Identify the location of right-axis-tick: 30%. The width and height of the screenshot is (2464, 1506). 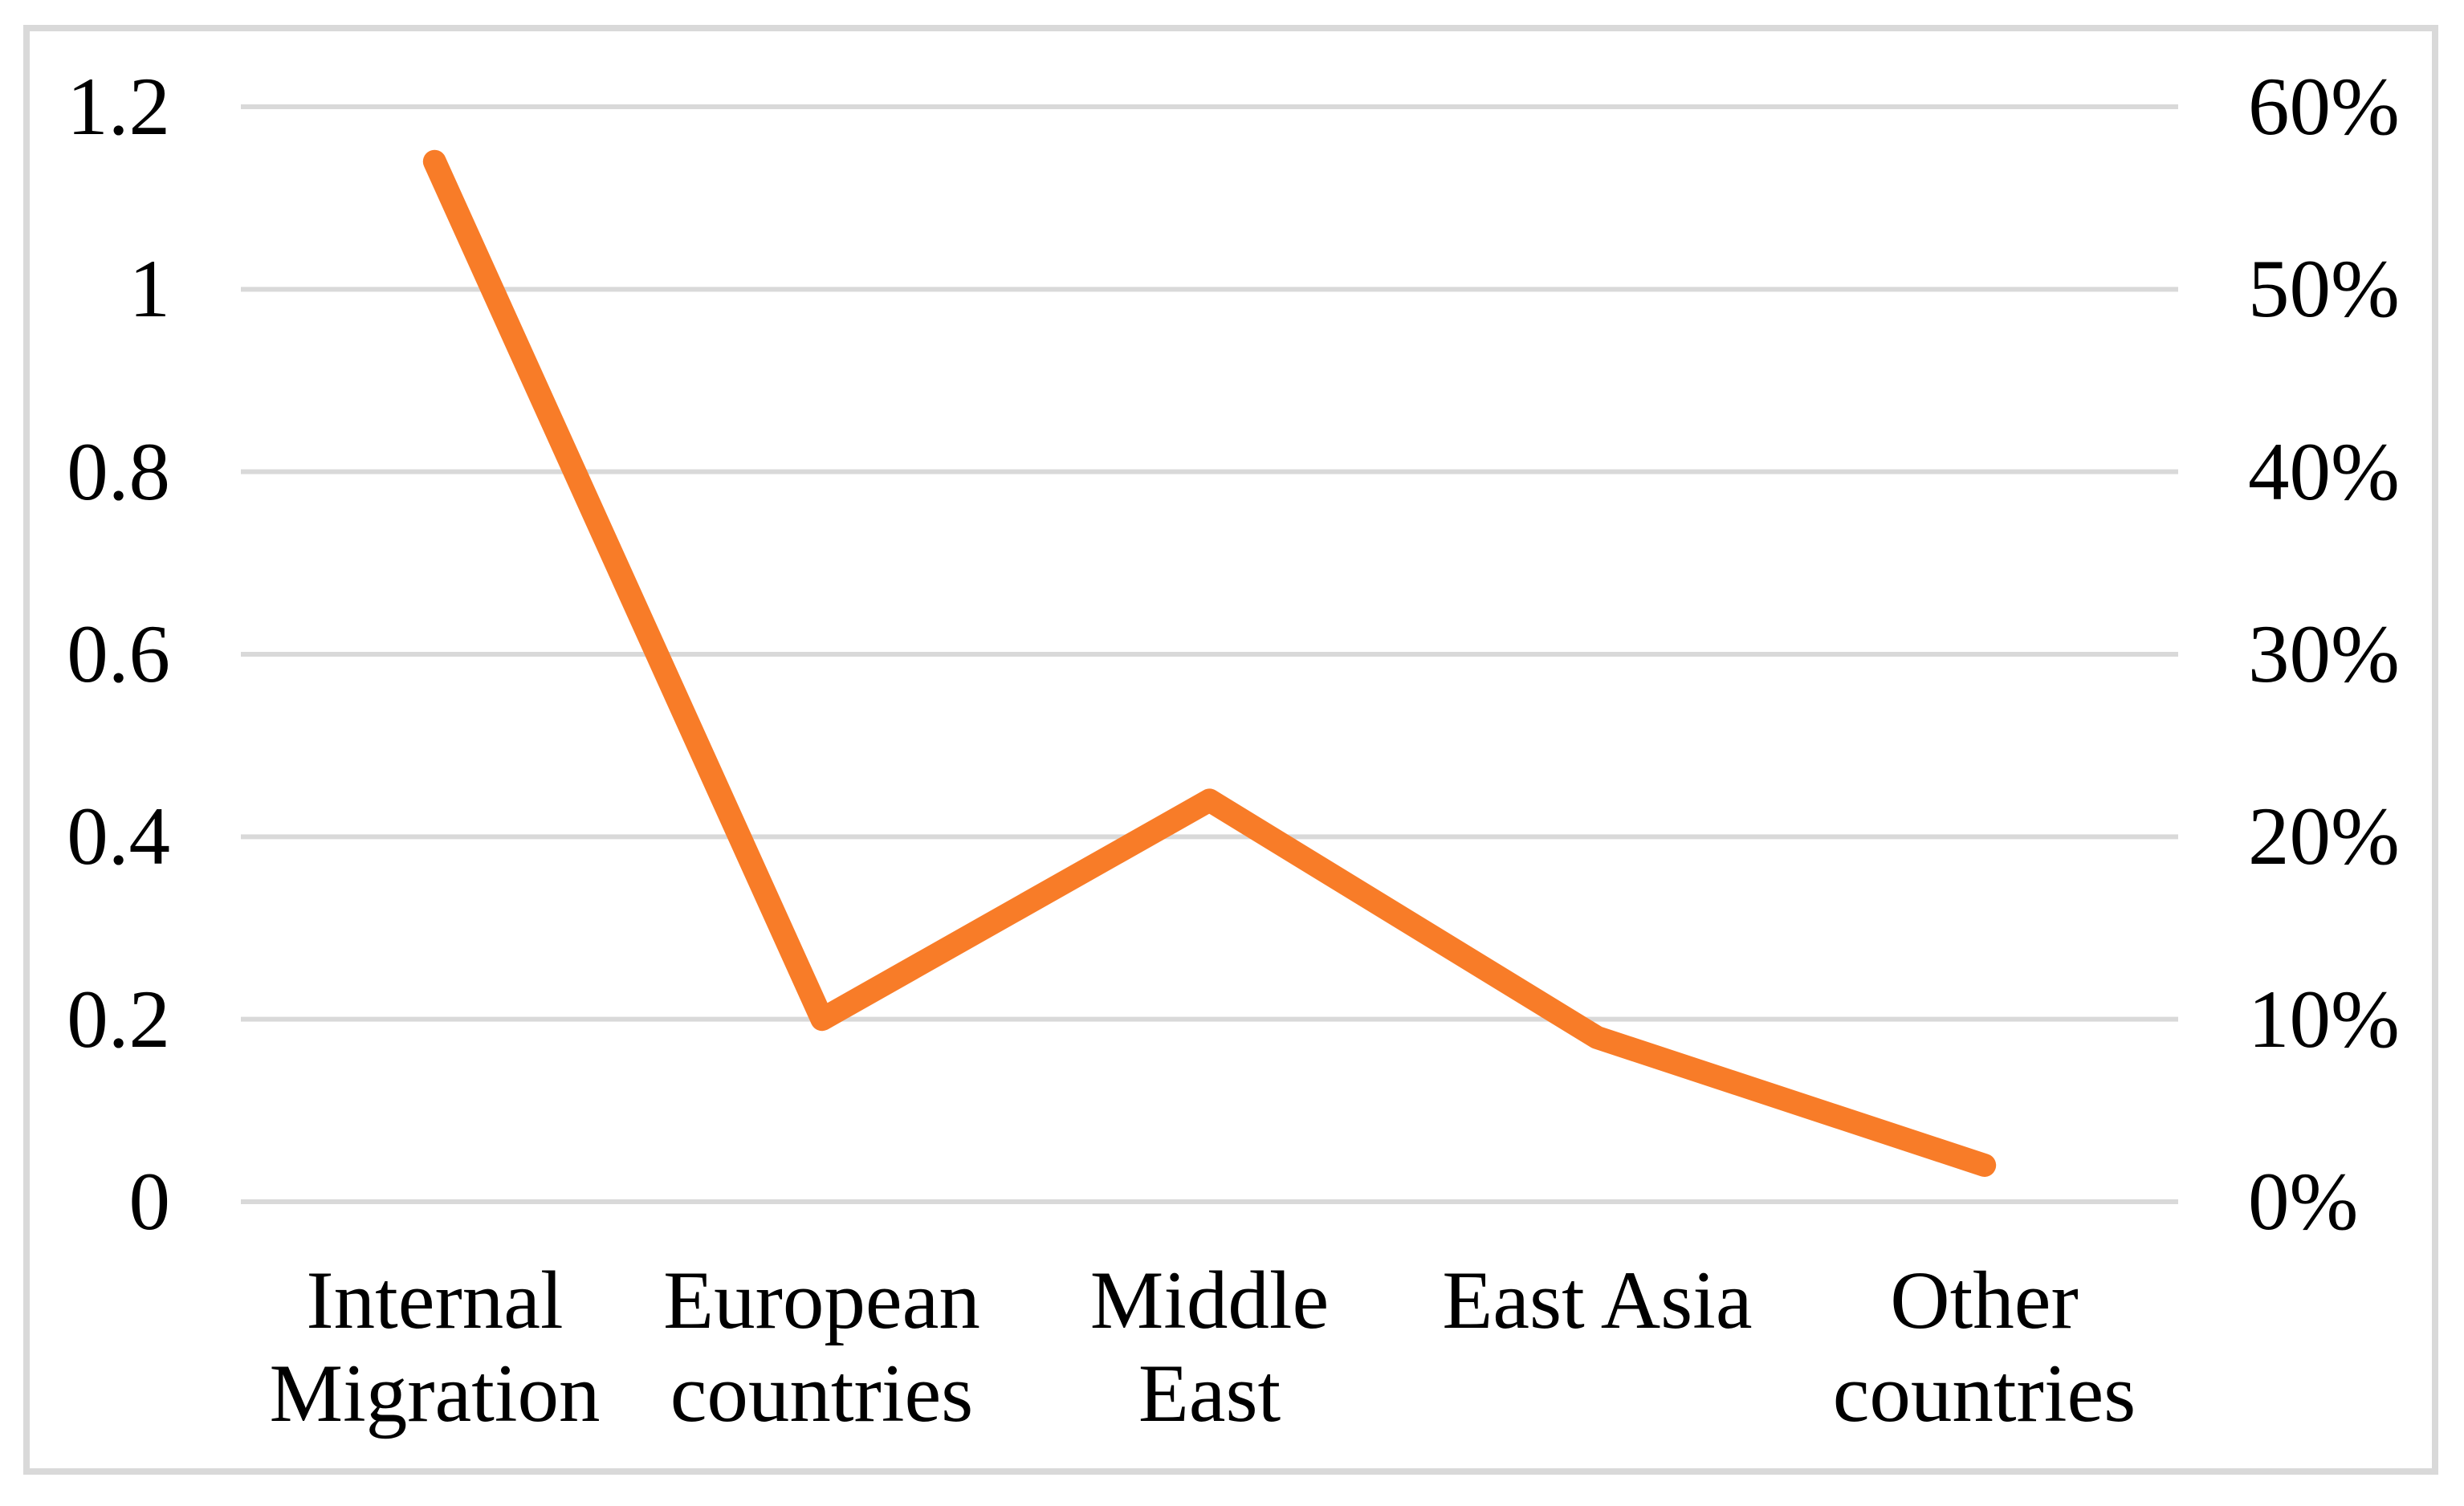
(2324, 654).